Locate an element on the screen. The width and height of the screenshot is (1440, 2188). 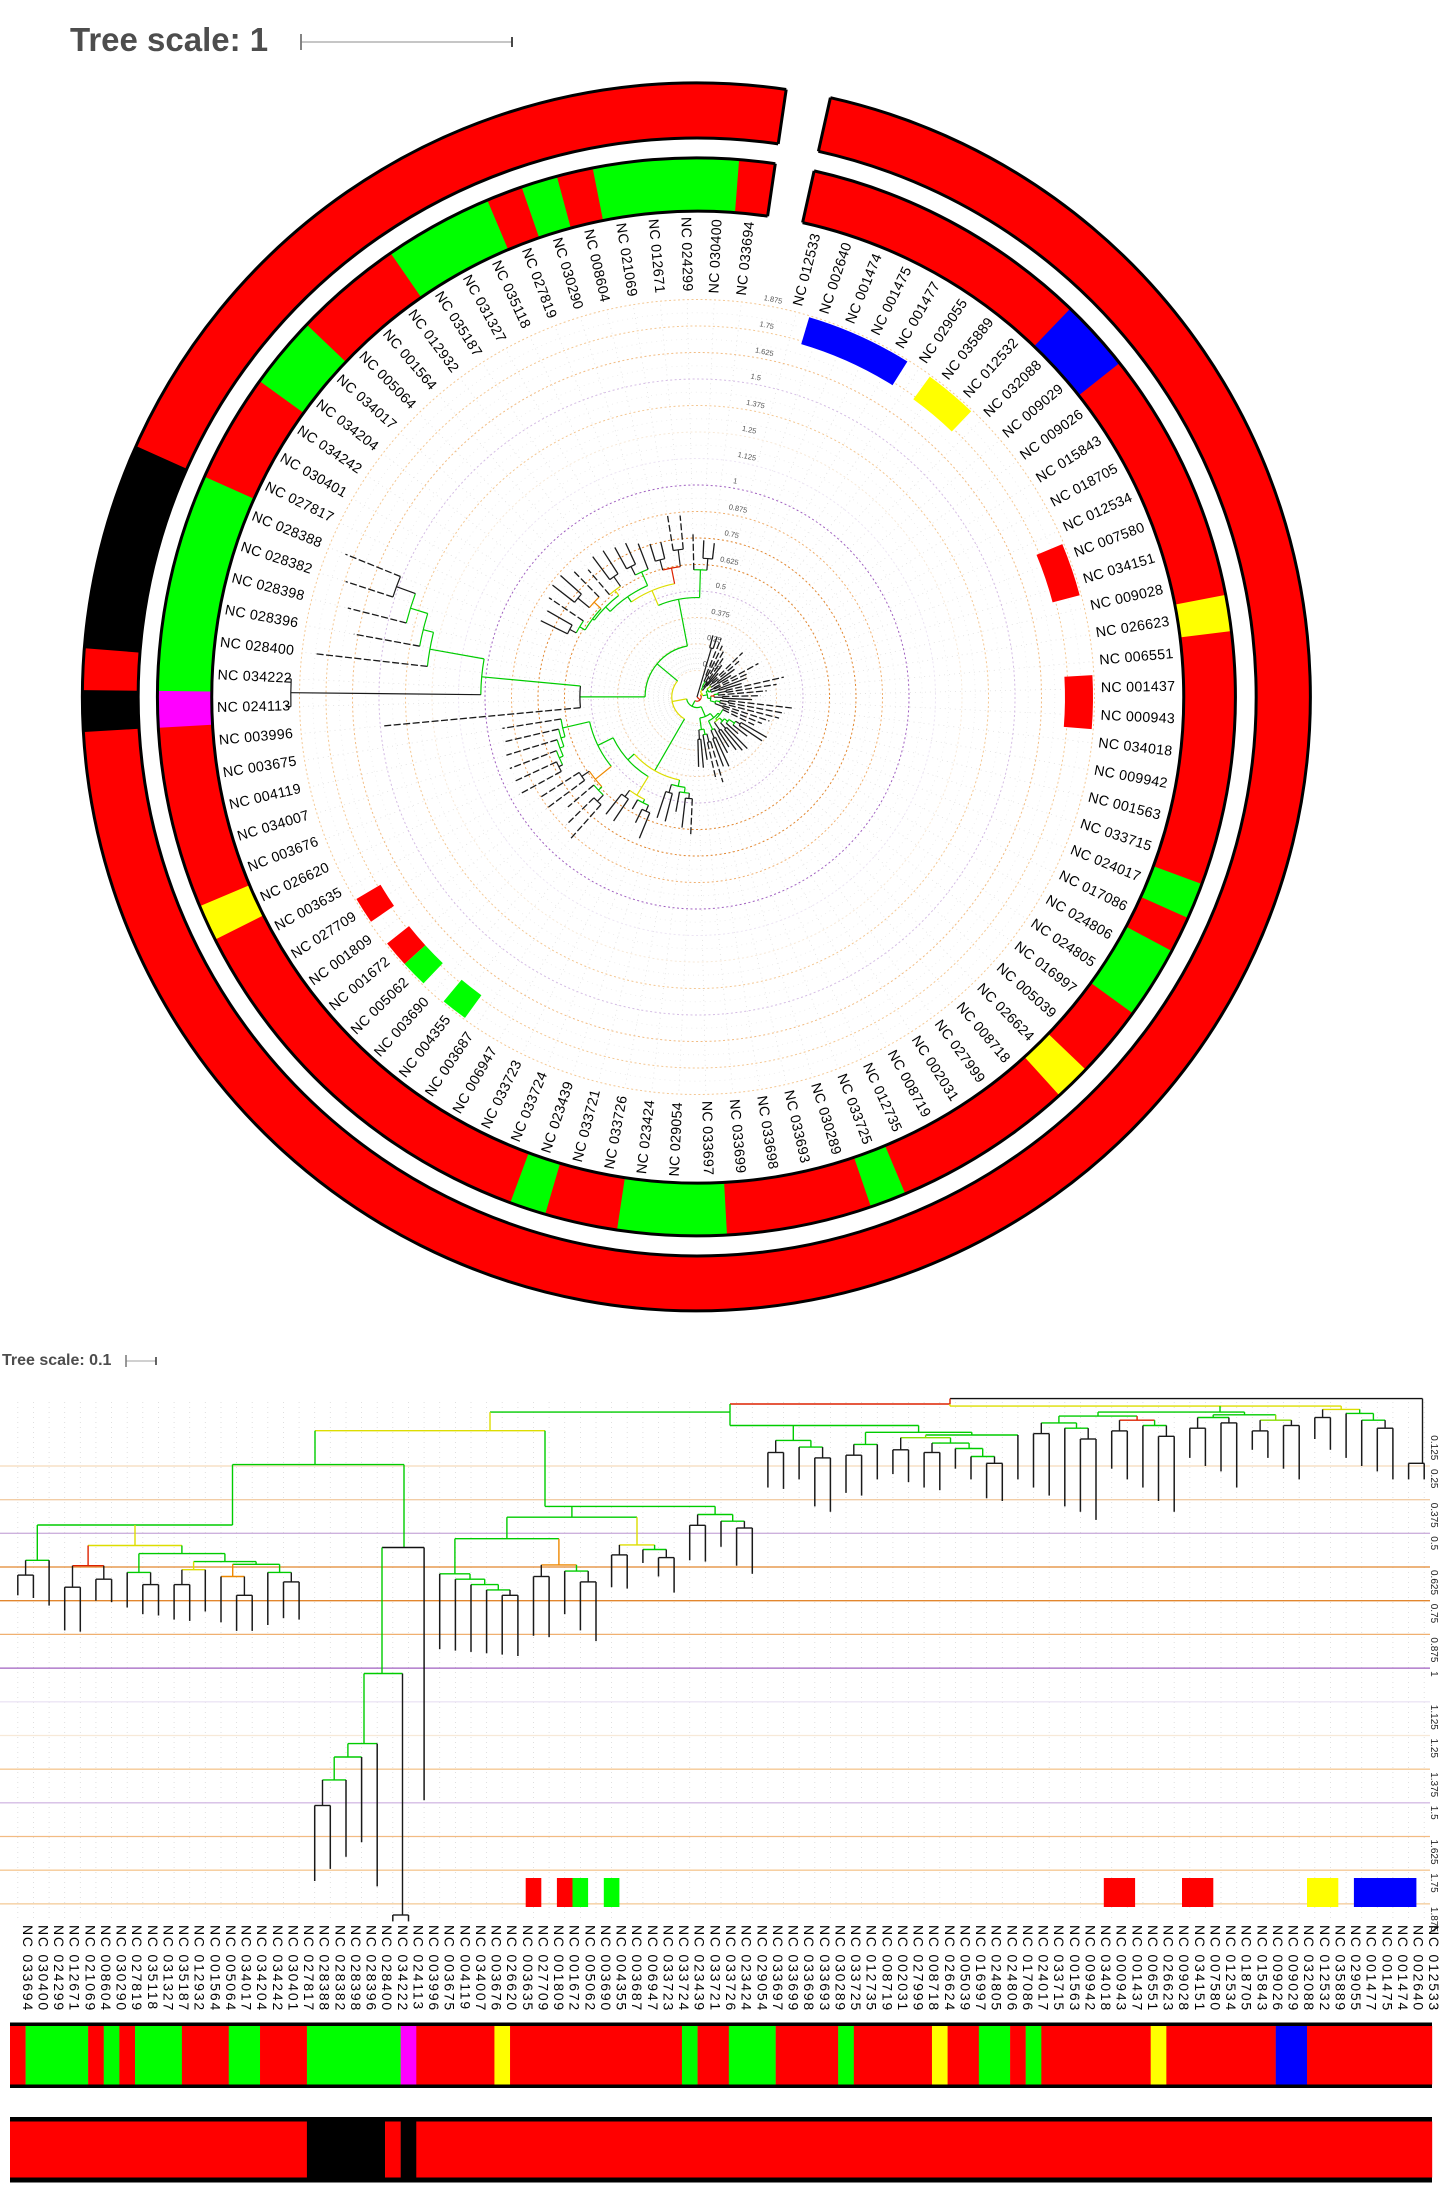
svg-text: 1.625 is located at coordinates (1433, 1852).